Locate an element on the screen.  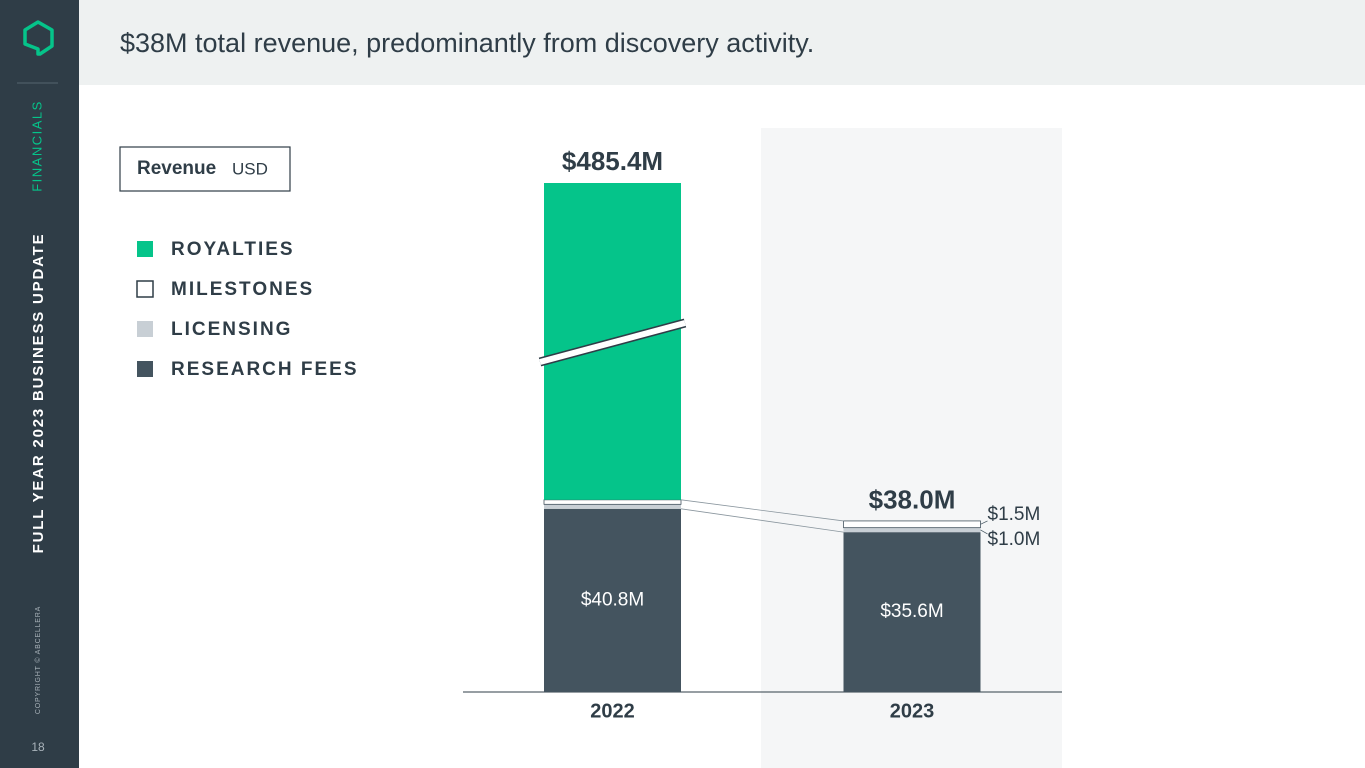
header-band is located at coordinates (722, 42).